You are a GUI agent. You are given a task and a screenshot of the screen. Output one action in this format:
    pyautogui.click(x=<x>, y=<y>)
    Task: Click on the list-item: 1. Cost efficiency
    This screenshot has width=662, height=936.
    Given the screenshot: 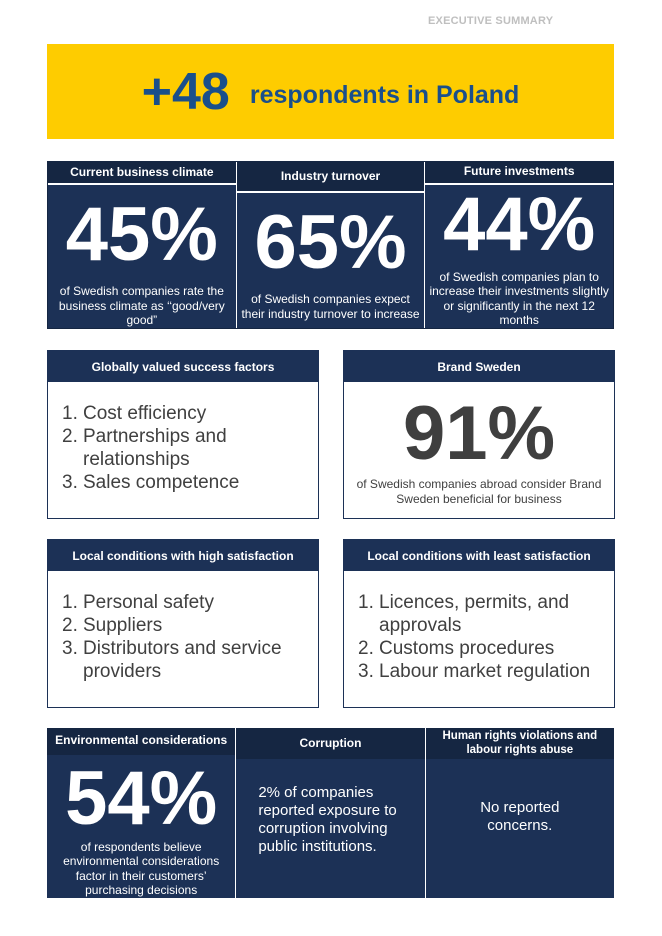 What is the action you would take?
    pyautogui.click(x=134, y=413)
    